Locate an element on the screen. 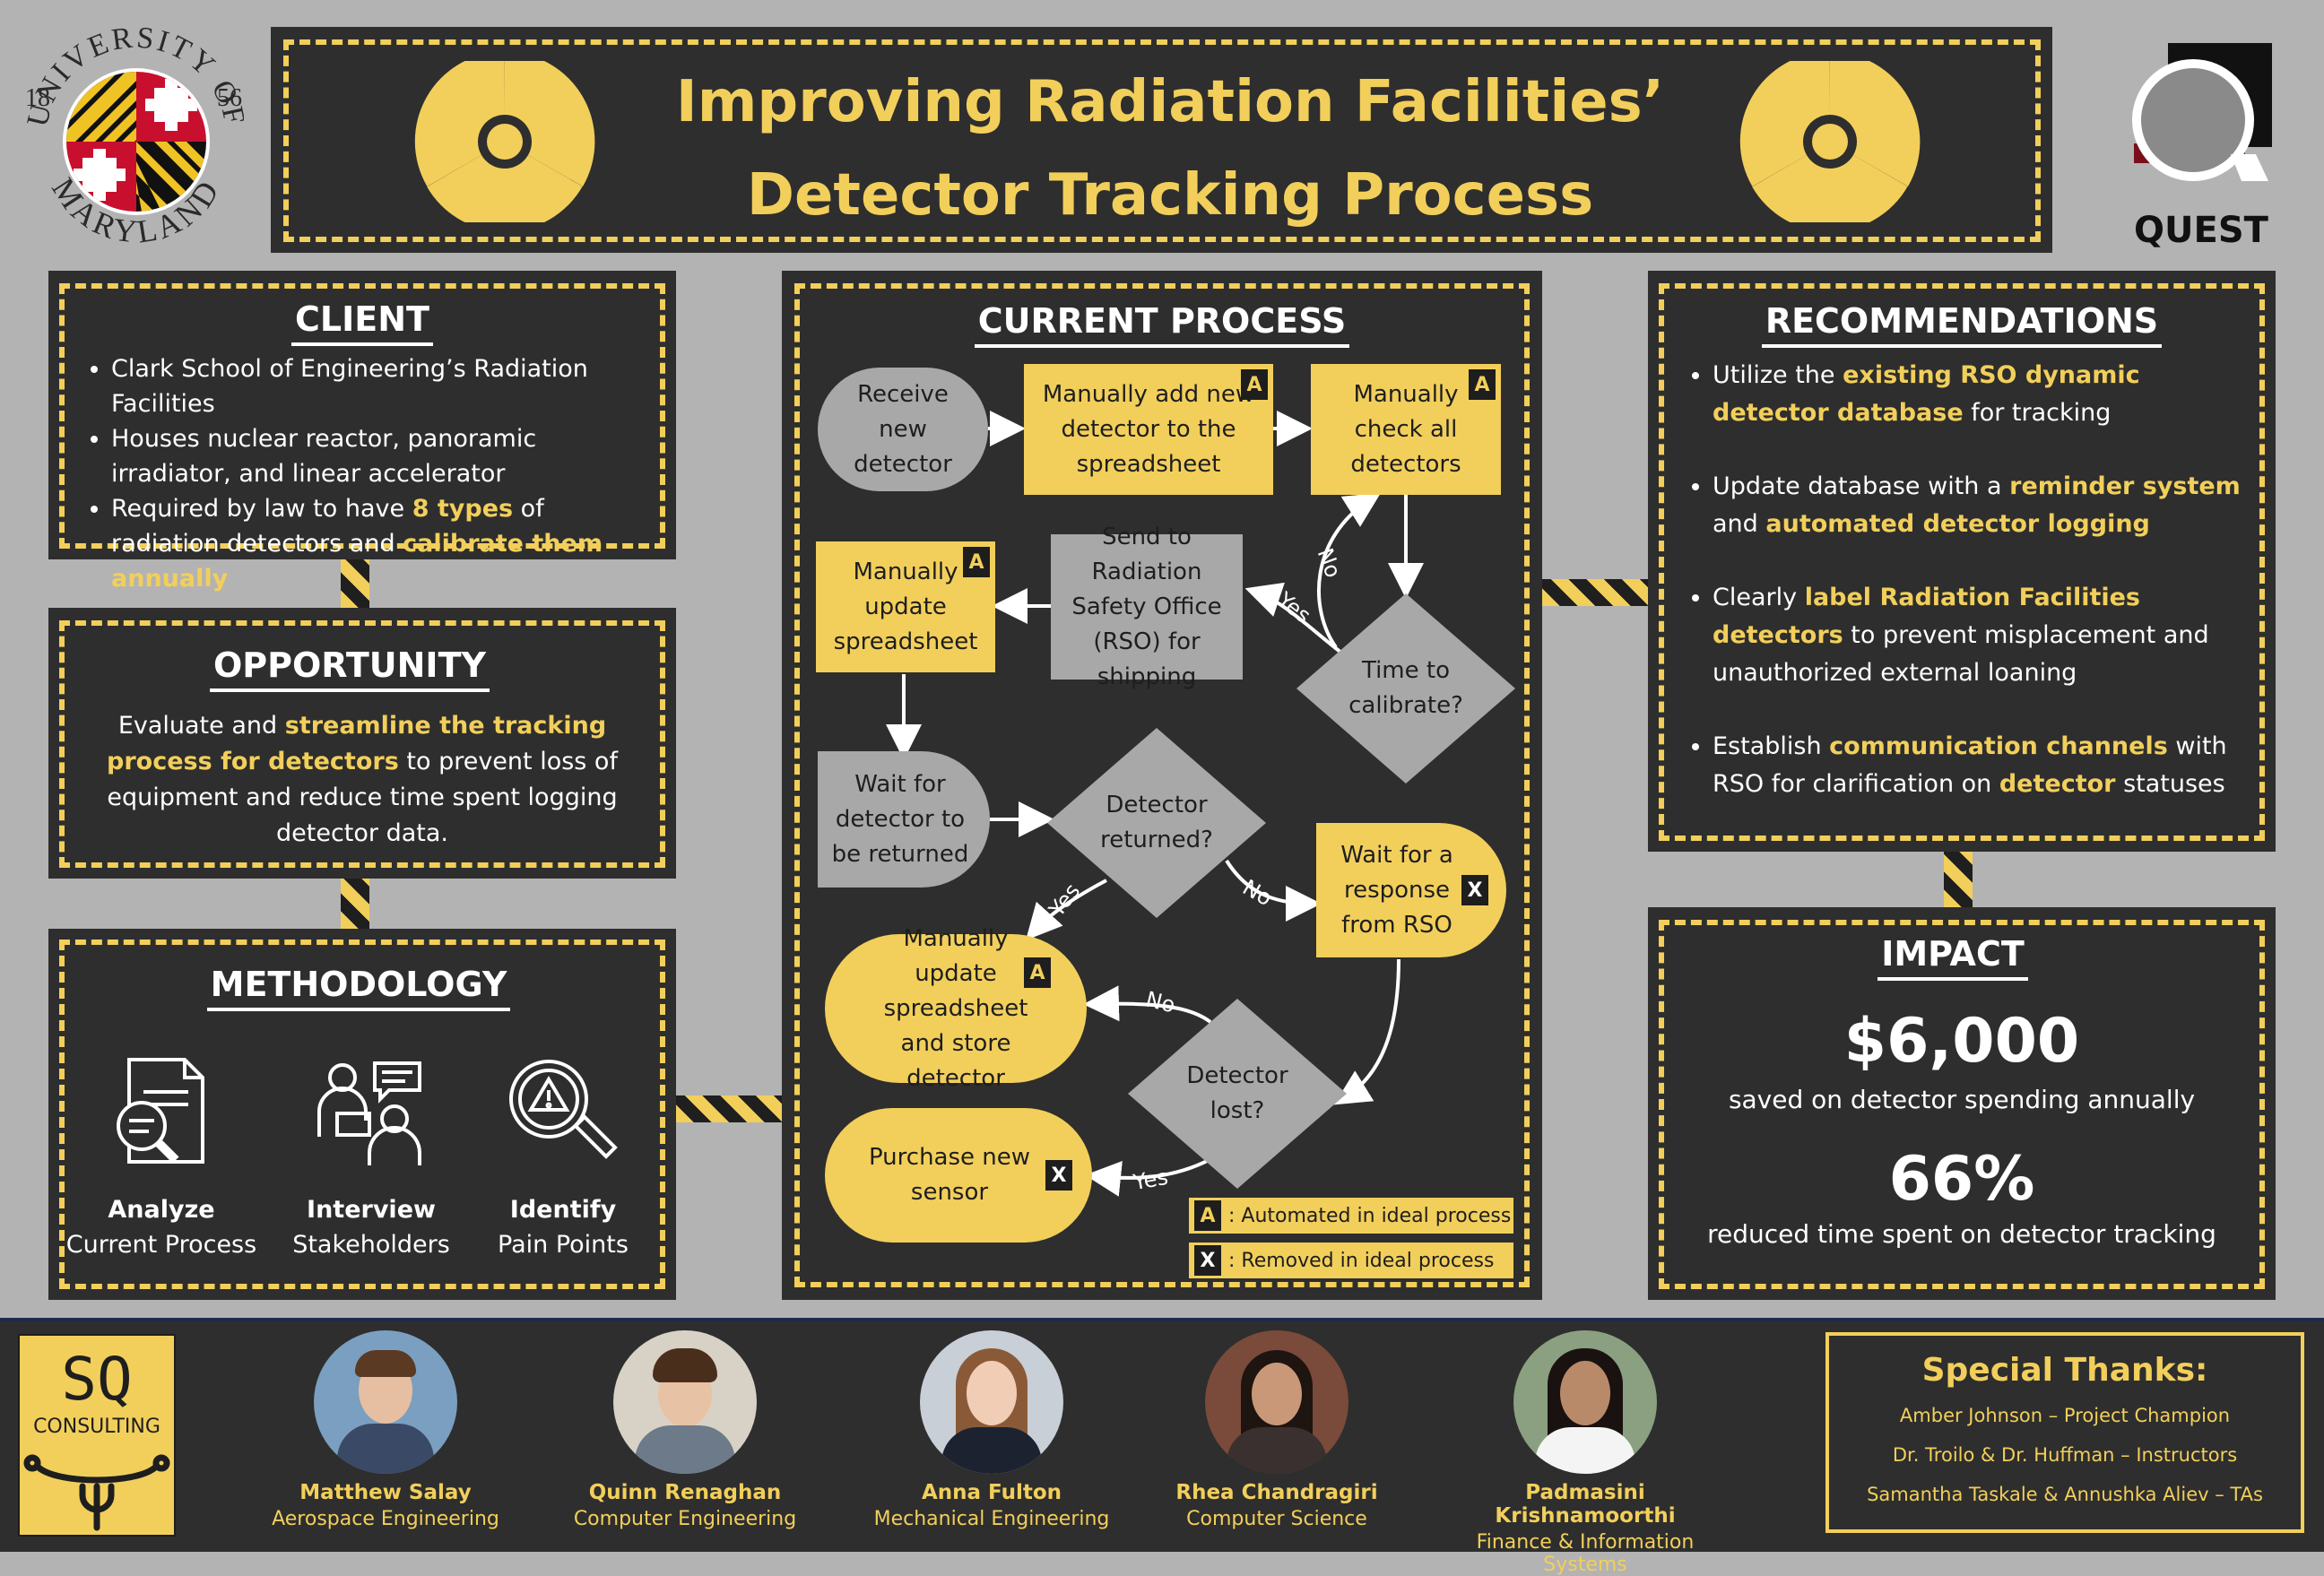 This screenshot has width=2324, height=1576. client-title: CLIENT is located at coordinates (362, 322).